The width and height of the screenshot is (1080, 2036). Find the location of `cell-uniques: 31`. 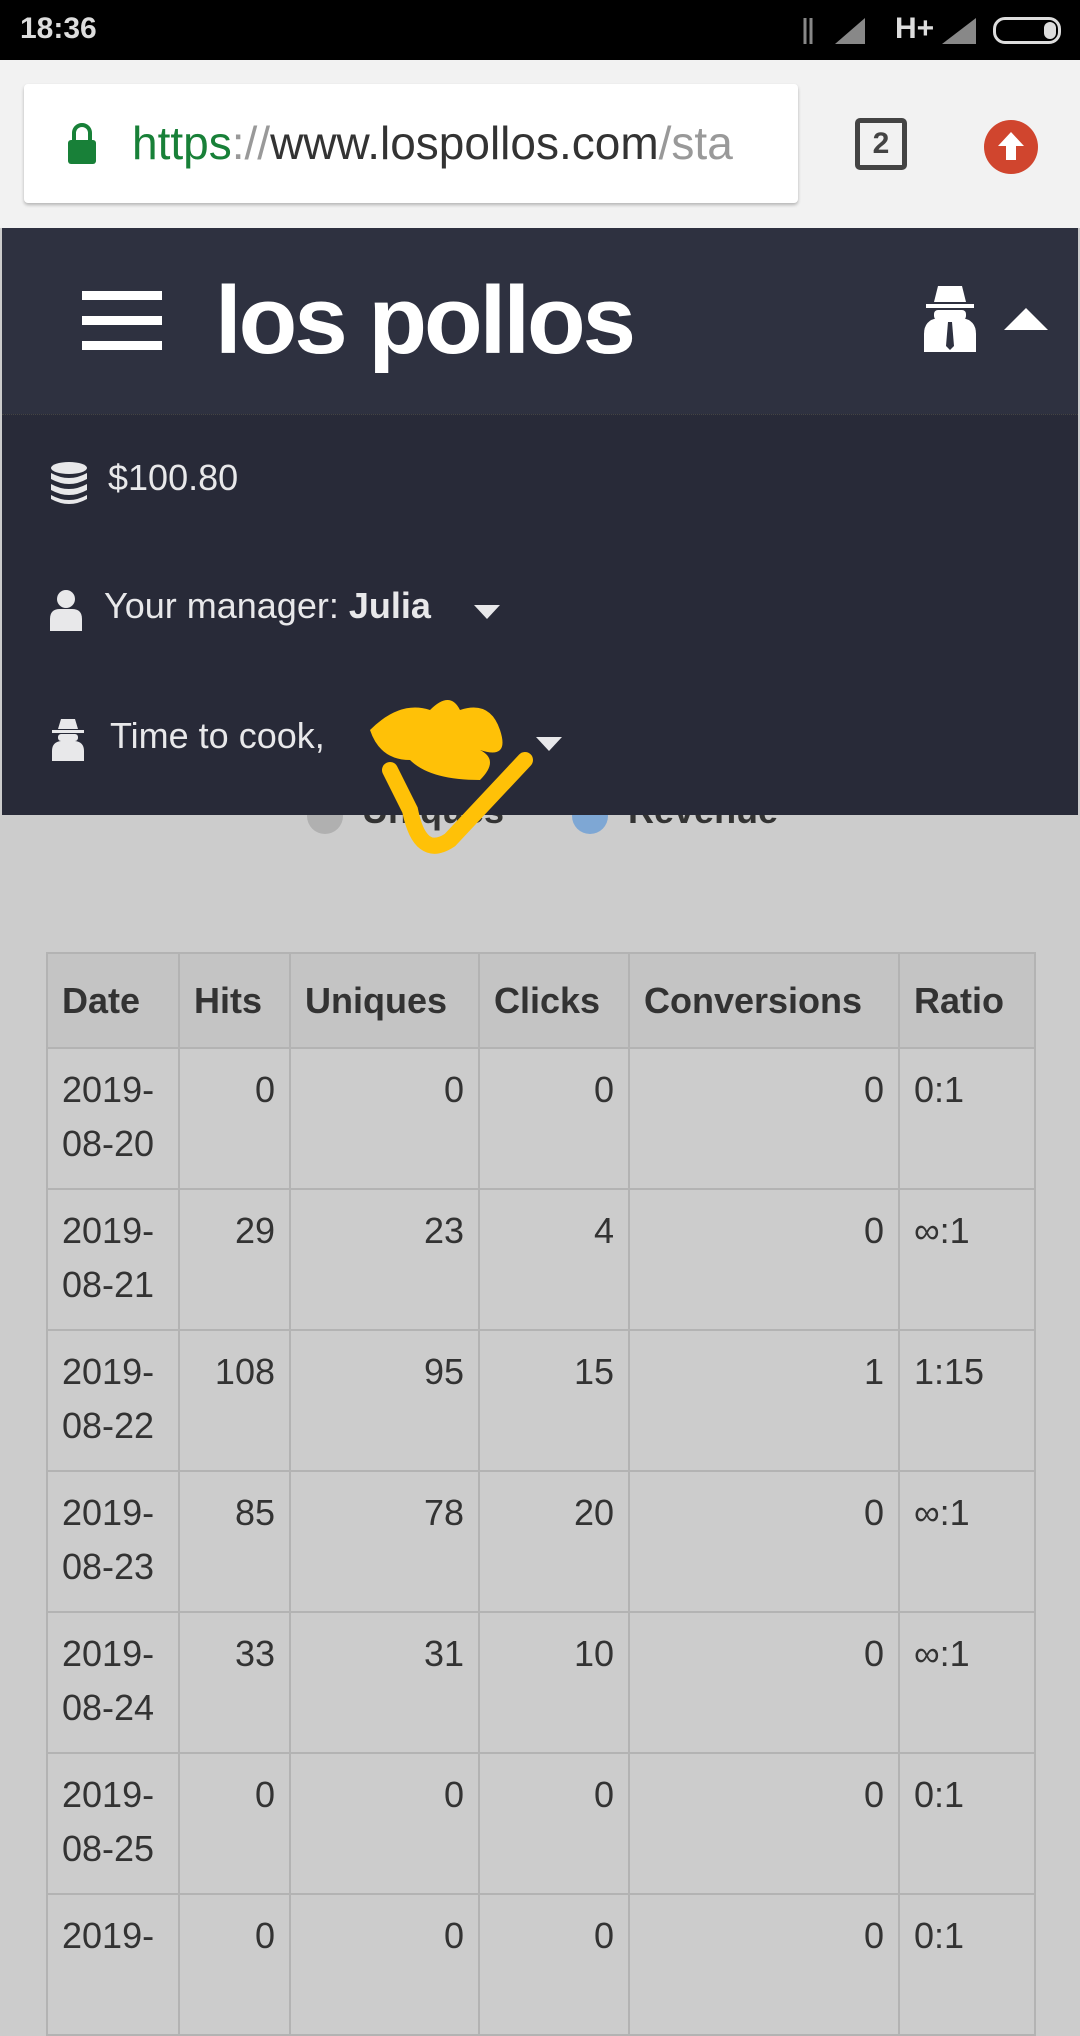

cell-uniques: 31 is located at coordinates (384, 1682).